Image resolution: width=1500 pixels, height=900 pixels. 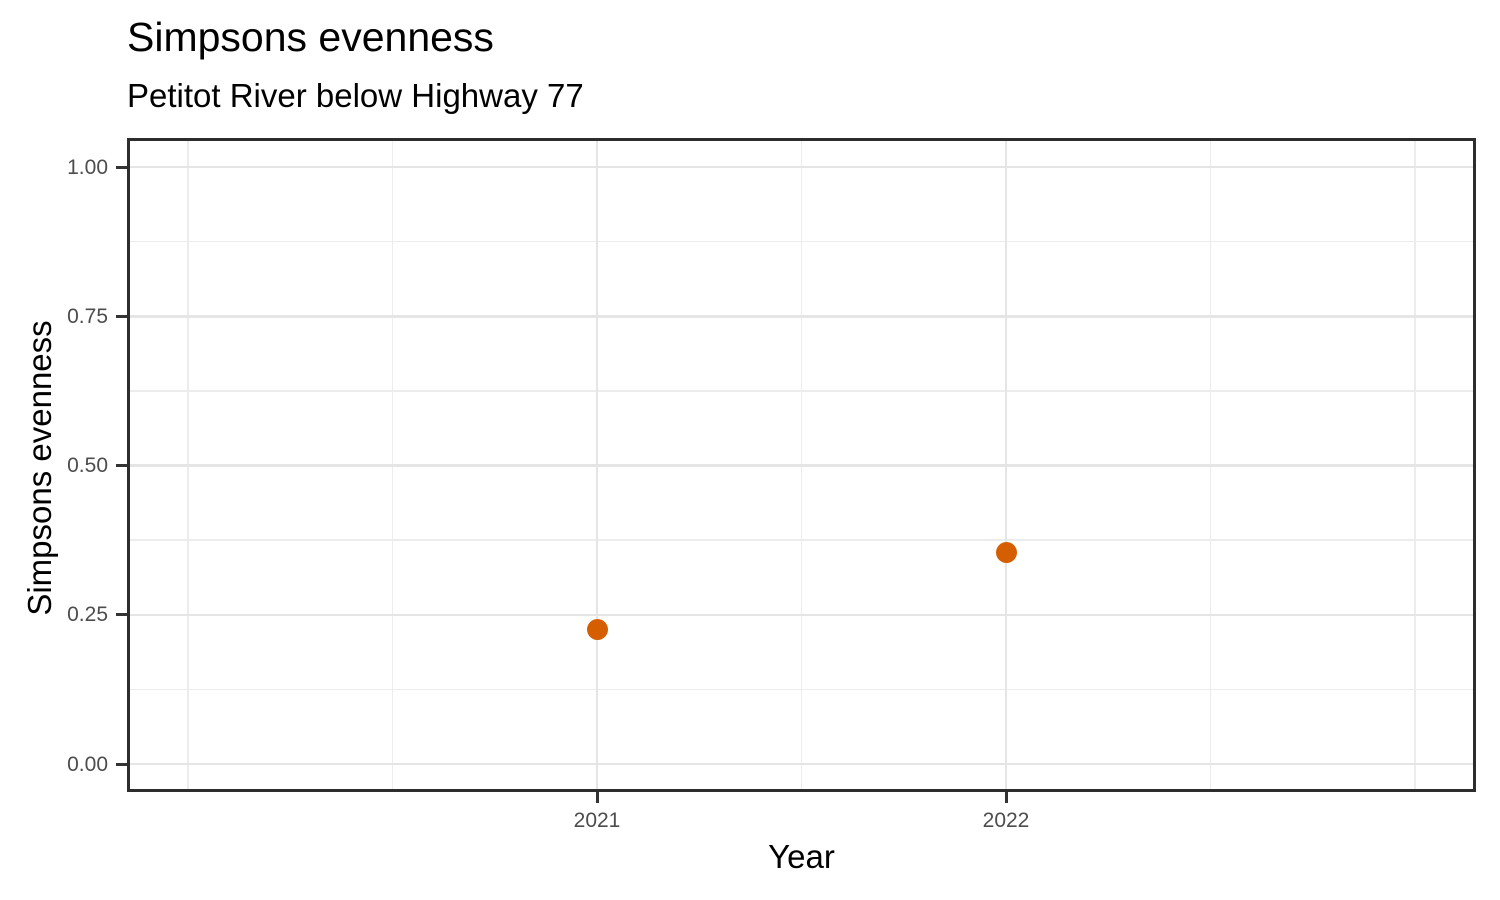 I want to click on x-axis-title: Year, so click(x=801, y=856).